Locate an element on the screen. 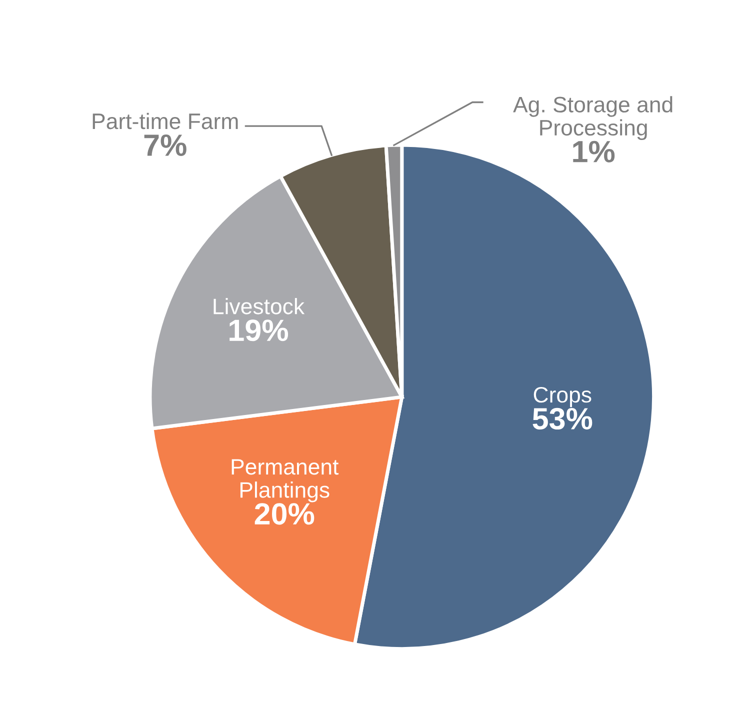  slice-label: Permanent Plantings is located at coordinates (285, 480).